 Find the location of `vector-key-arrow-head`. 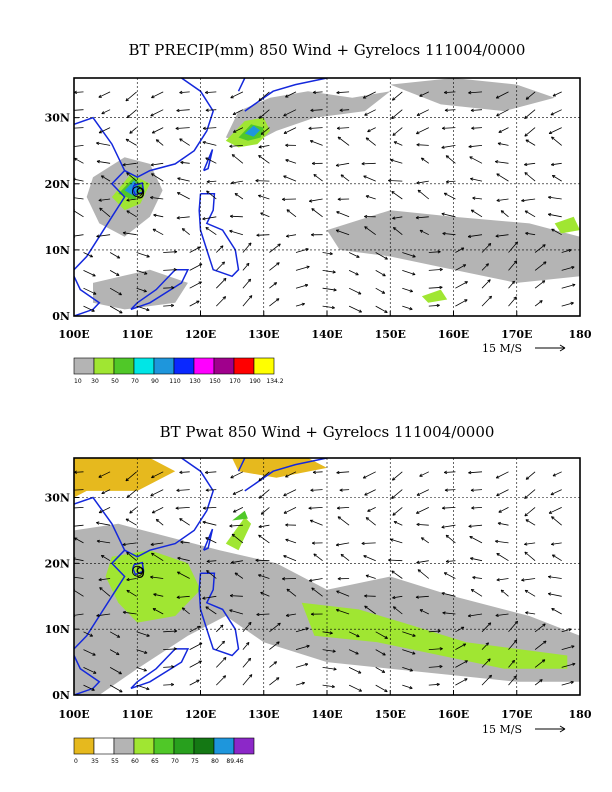

vector-key-arrow-head is located at coordinates (562, 729).